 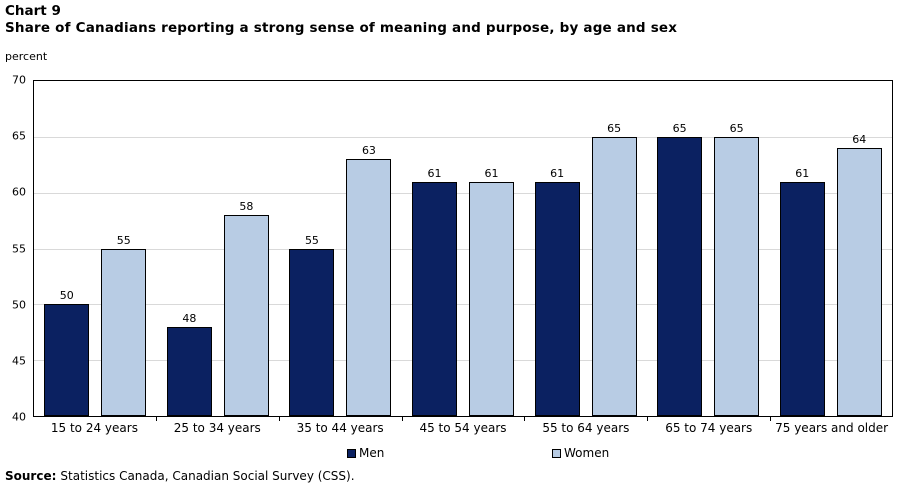 I want to click on source-label: Source:, so click(x=31, y=476).